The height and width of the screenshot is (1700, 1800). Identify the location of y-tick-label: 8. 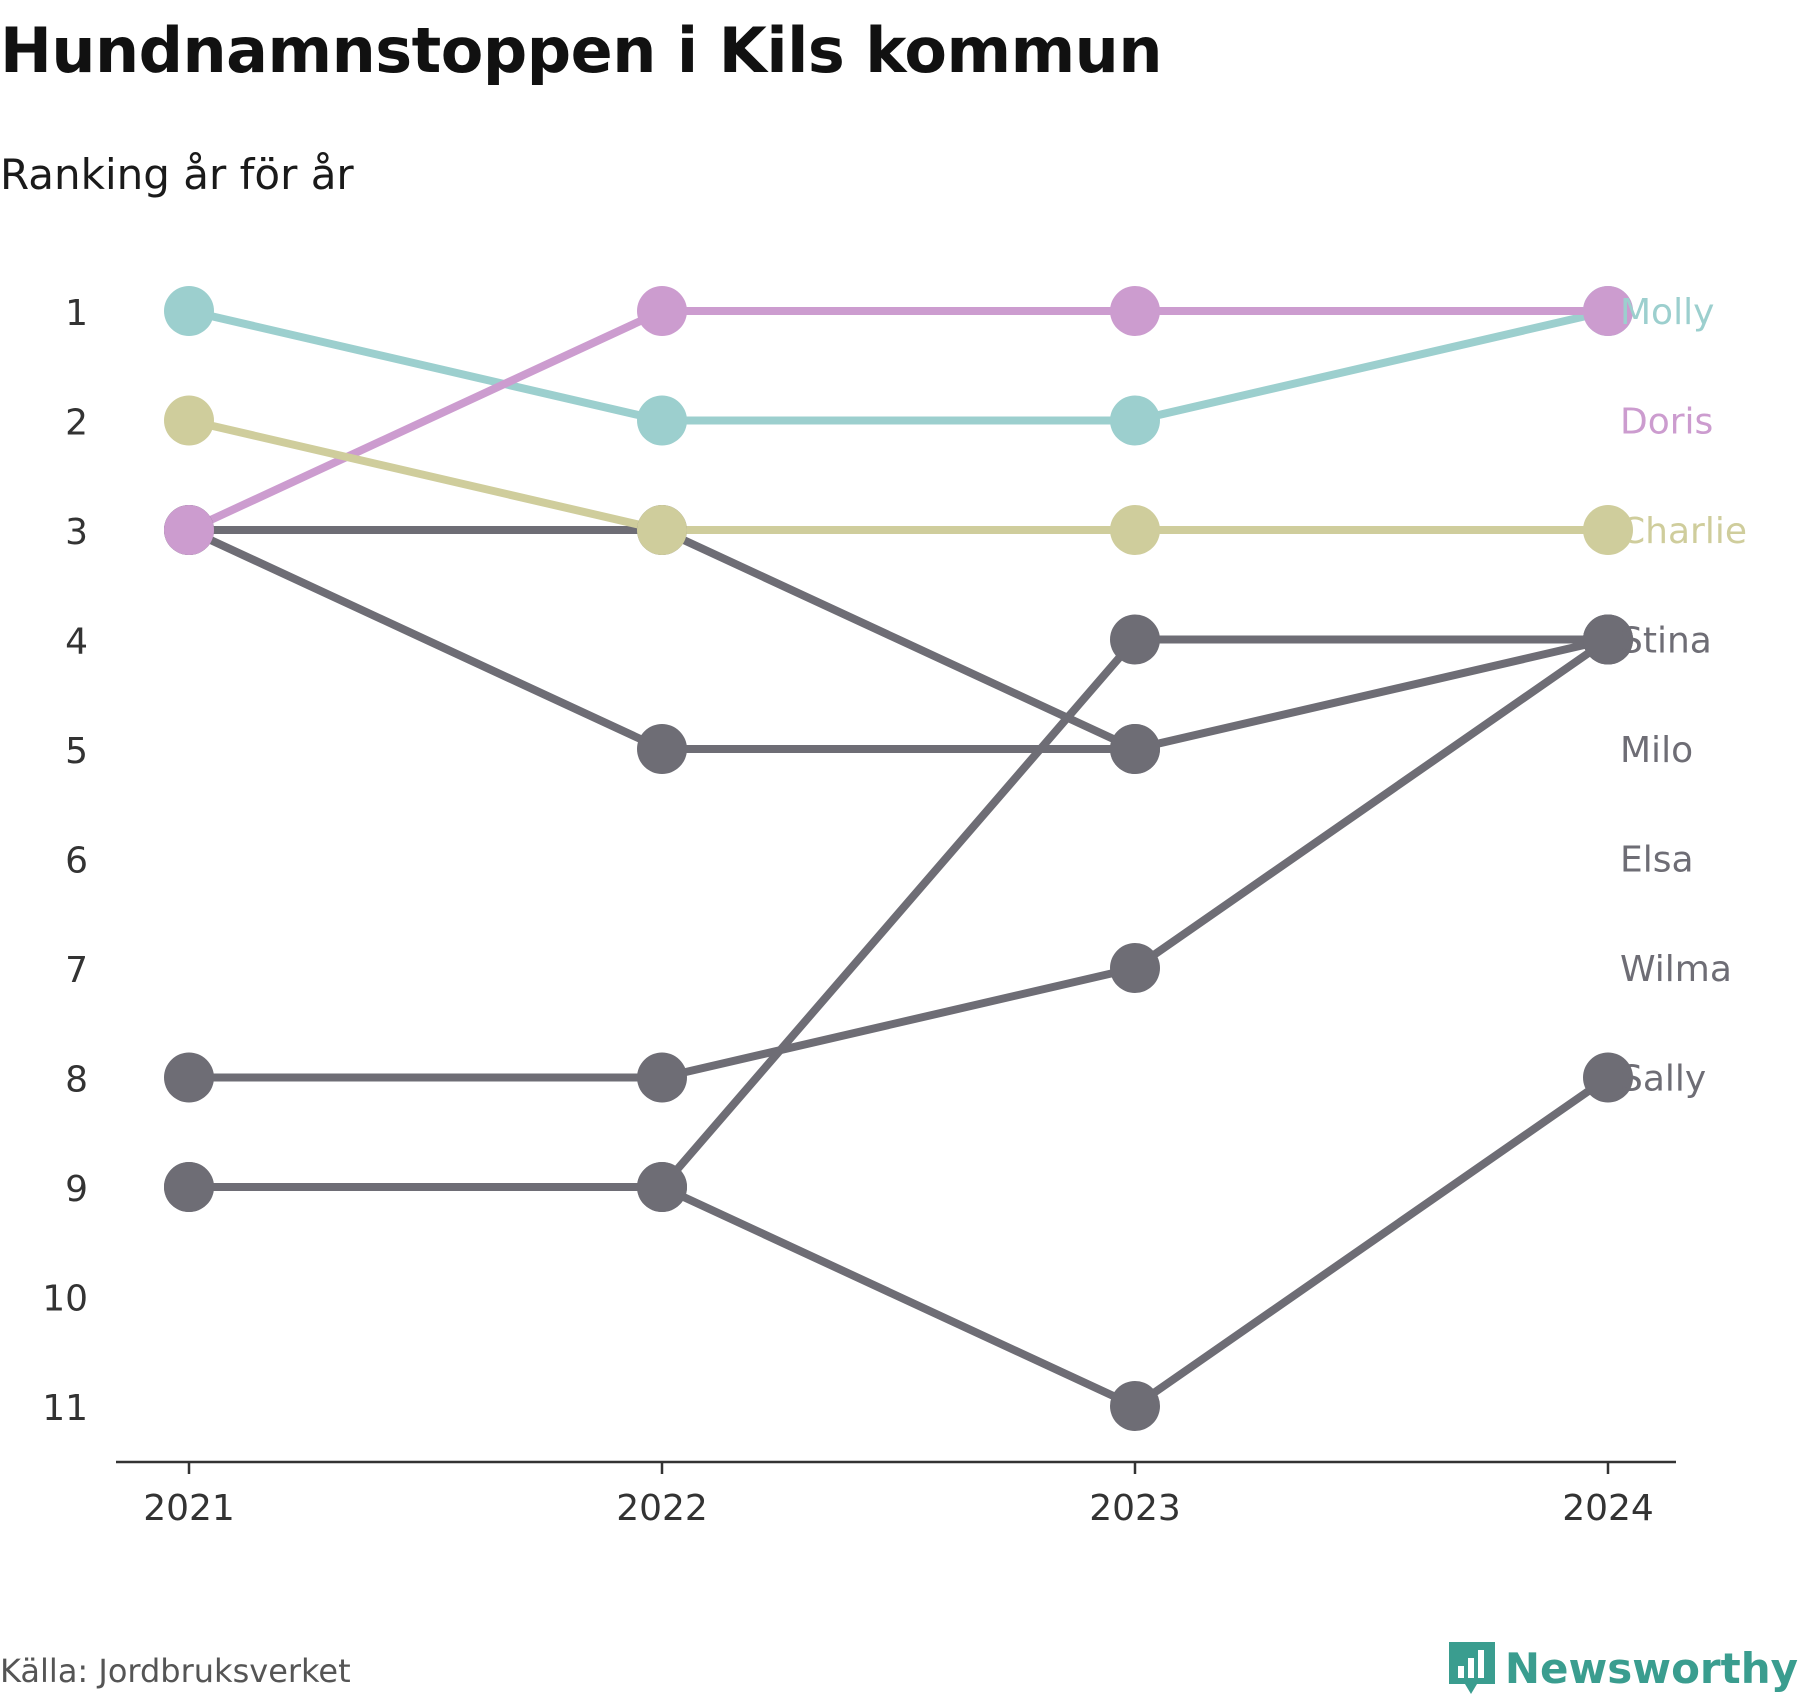
(76, 1080).